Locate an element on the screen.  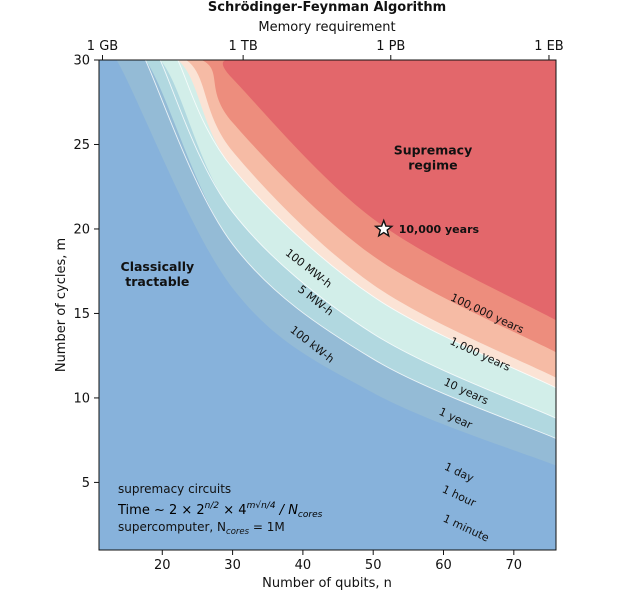
x-axis-title: Number of qubits, n is located at coordinates (327, 583).